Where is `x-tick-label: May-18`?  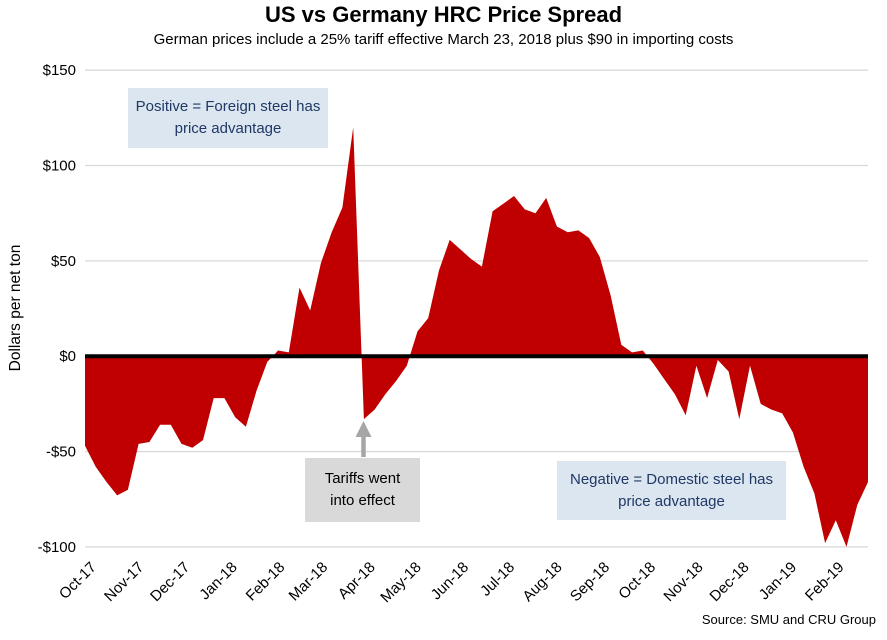
x-tick-label: May-18 is located at coordinates (400, 582).